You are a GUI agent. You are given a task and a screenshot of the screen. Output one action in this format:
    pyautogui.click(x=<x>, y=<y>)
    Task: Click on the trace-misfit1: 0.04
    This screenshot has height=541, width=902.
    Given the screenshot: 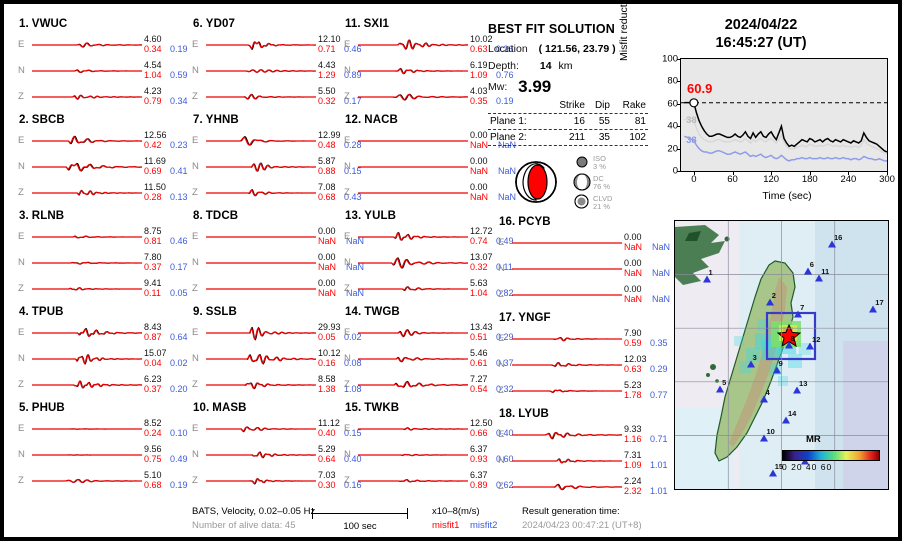 What is the action you would take?
    pyautogui.click(x=153, y=363)
    